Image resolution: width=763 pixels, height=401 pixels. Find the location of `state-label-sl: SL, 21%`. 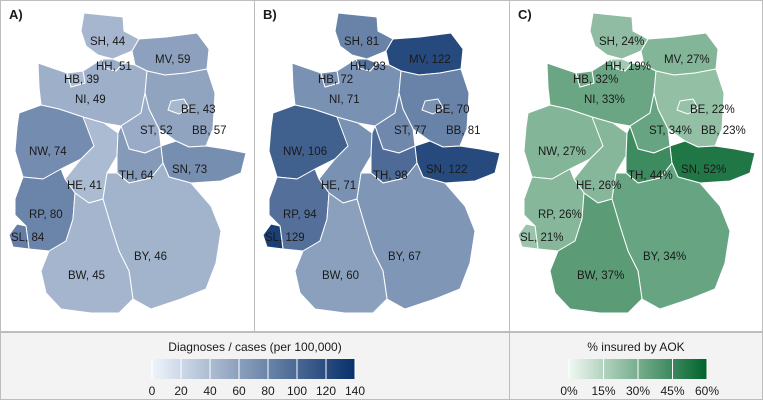

state-label-sl: SL, 21% is located at coordinates (541, 238).